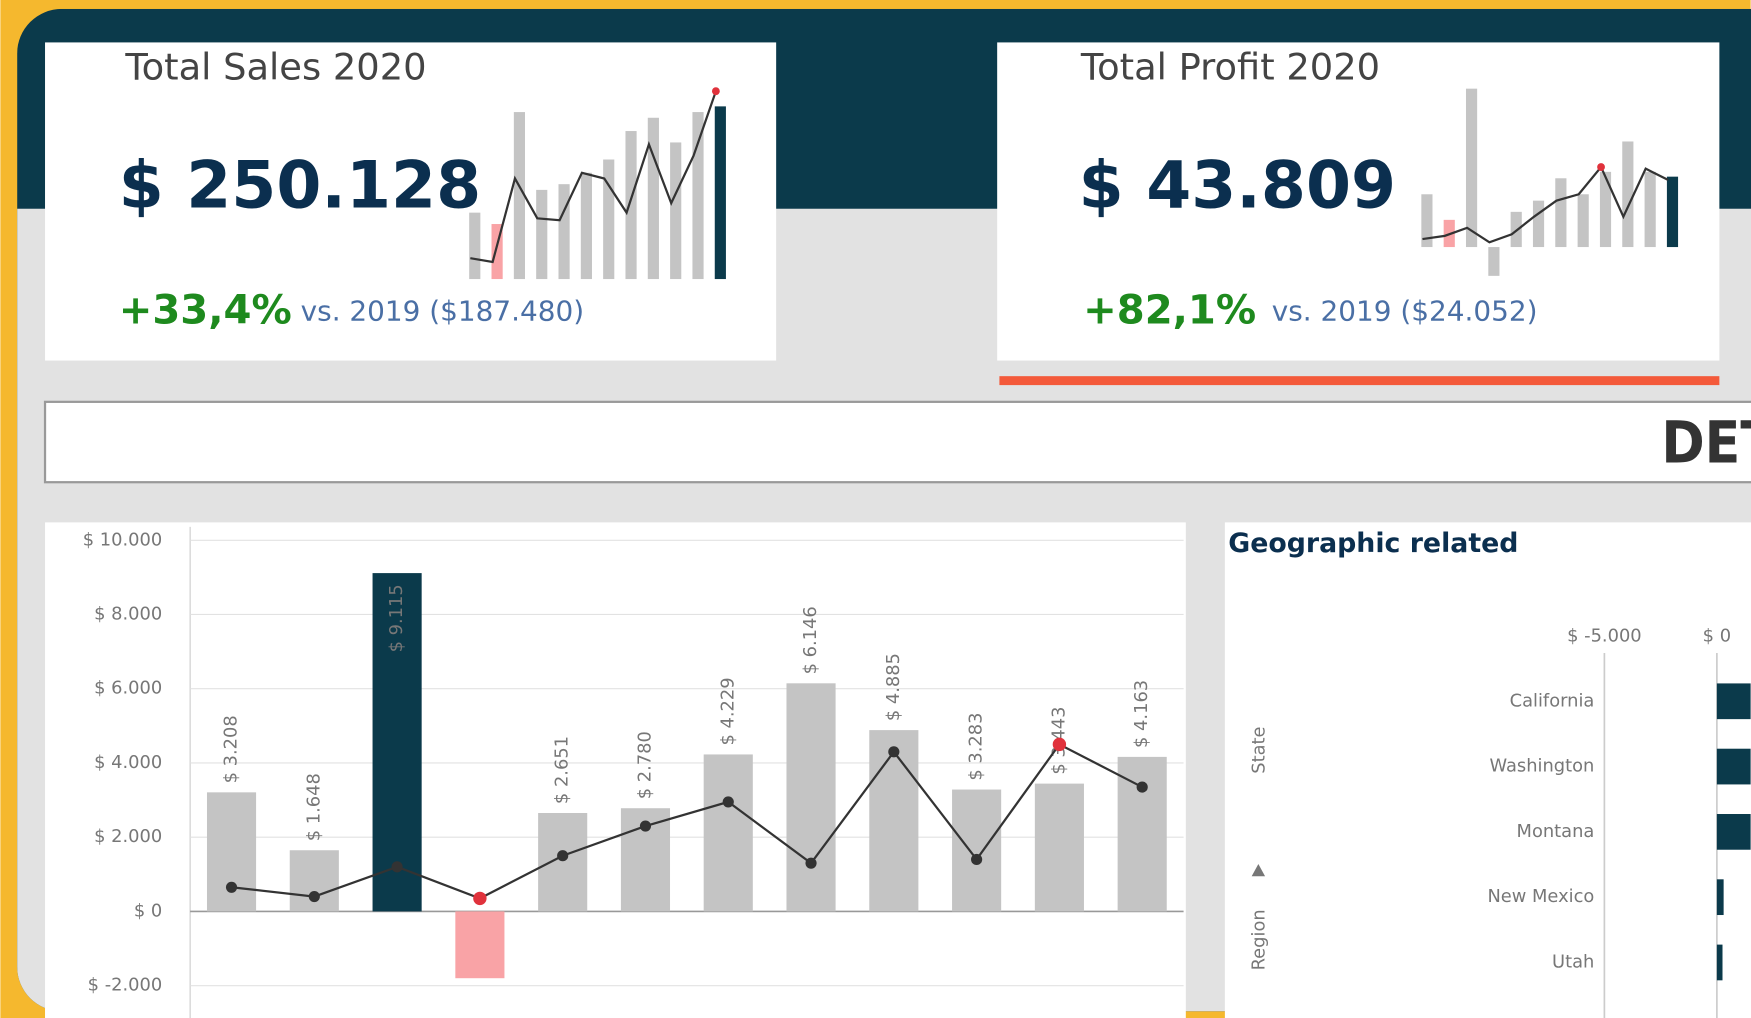 This screenshot has width=1751, height=1018. Describe the element at coordinates (1552, 700) in the screenshot. I see `category-label: California` at that location.